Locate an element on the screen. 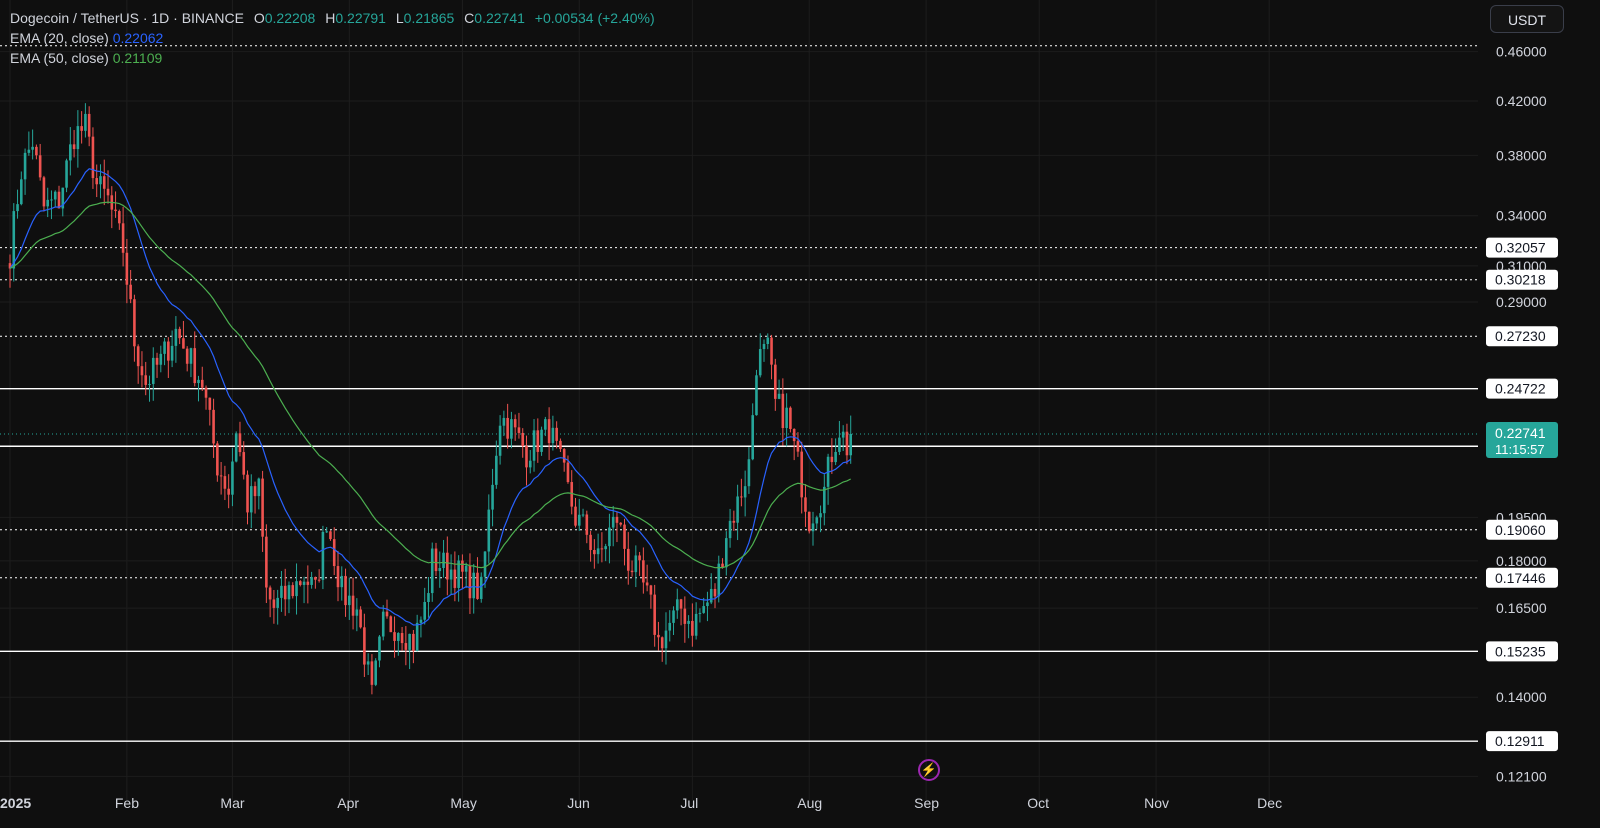 The width and height of the screenshot is (1600, 828). time-tick-label: Apr is located at coordinates (348, 803).